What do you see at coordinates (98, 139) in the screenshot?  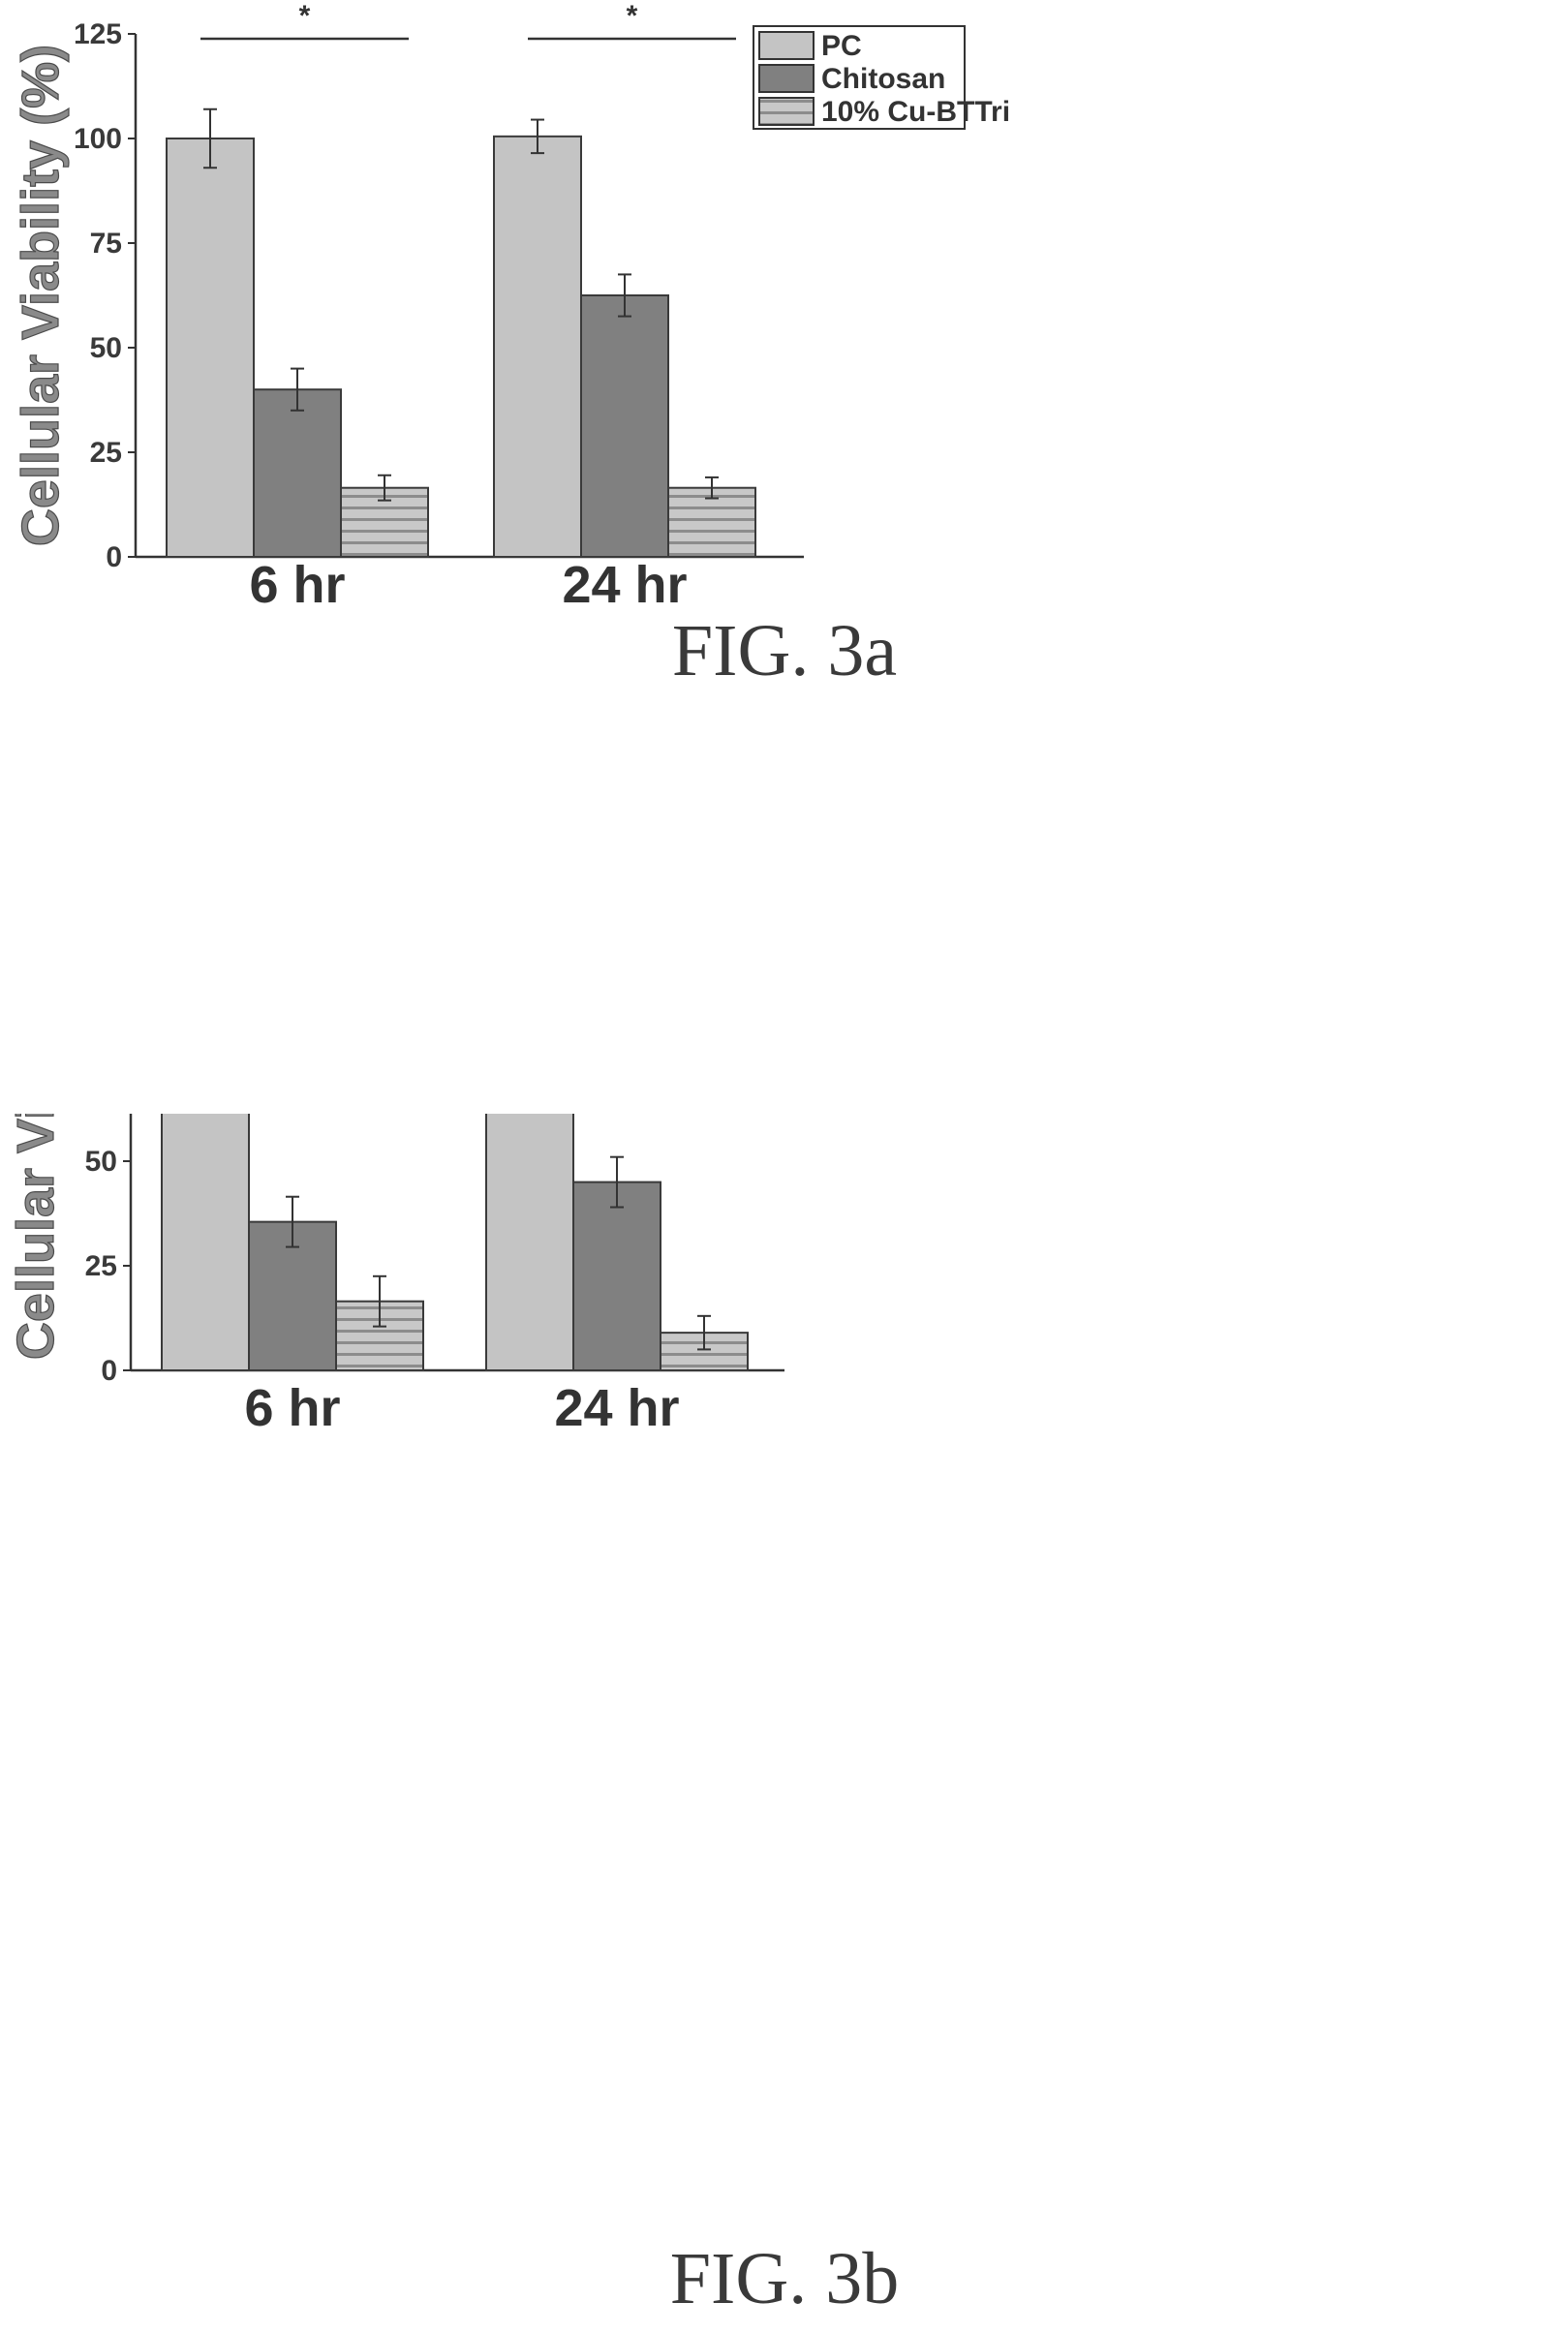 I see `y-tick-label: 100` at bounding box center [98, 139].